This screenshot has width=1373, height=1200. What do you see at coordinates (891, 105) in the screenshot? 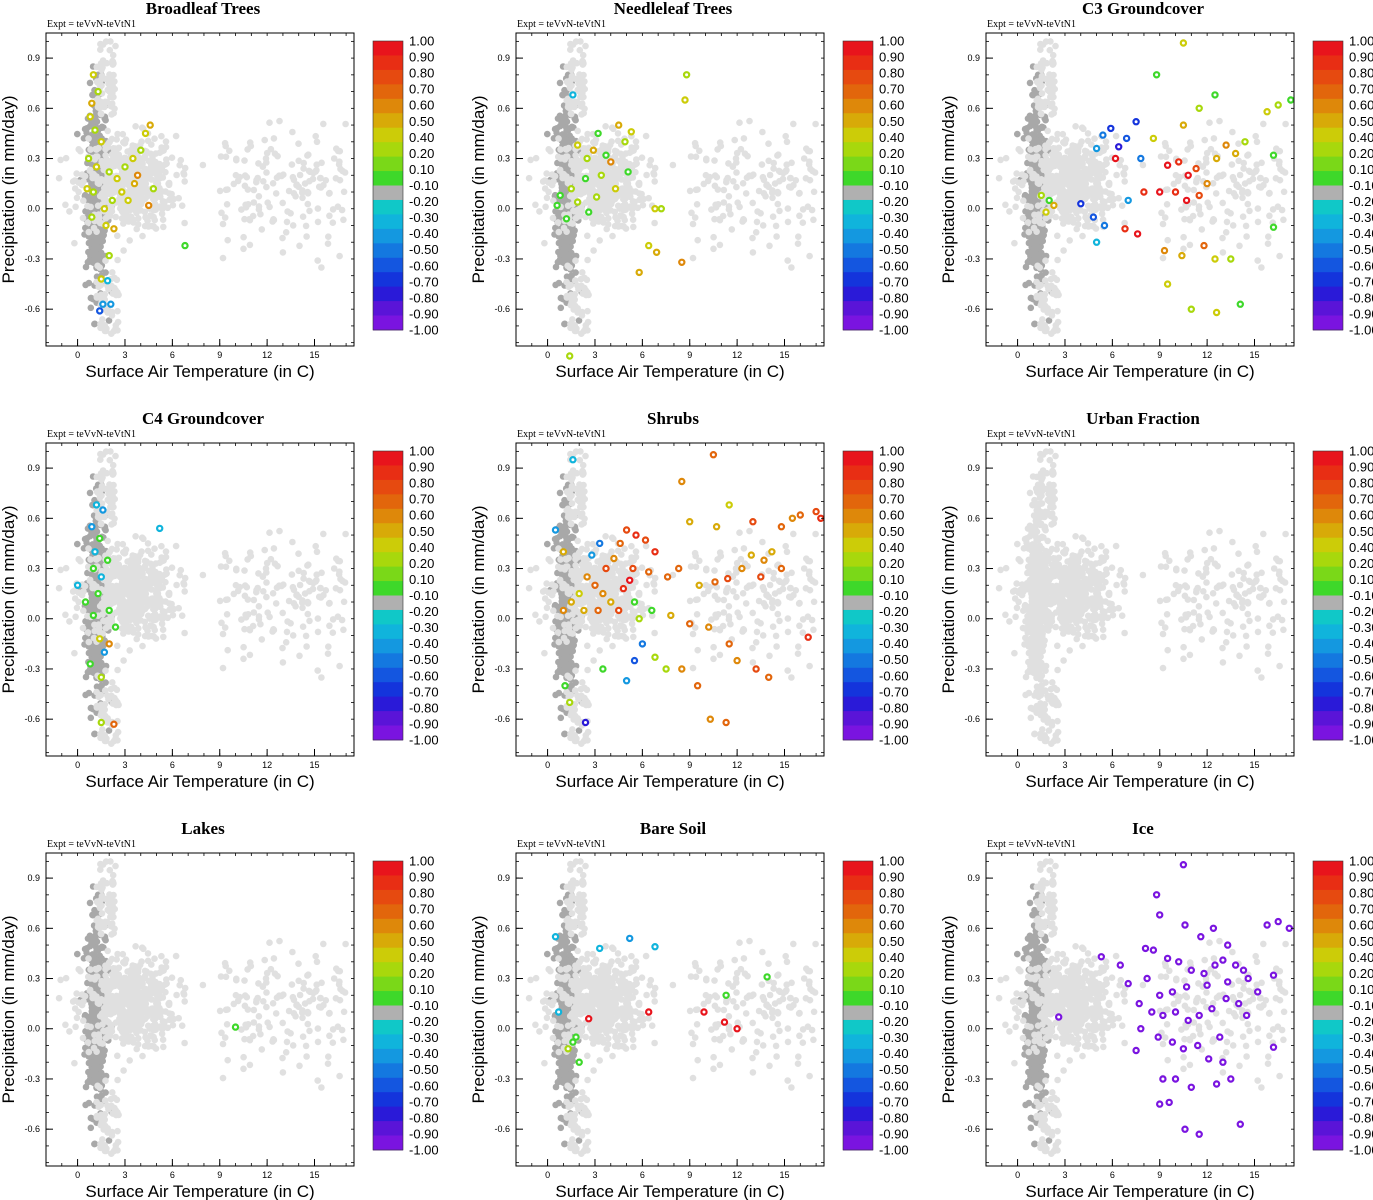
I see `colorbar-label: 0.60` at bounding box center [891, 105].